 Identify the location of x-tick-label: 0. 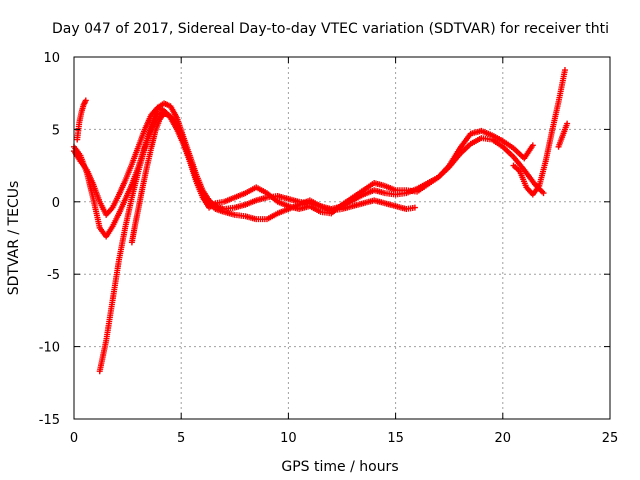
(74, 438).